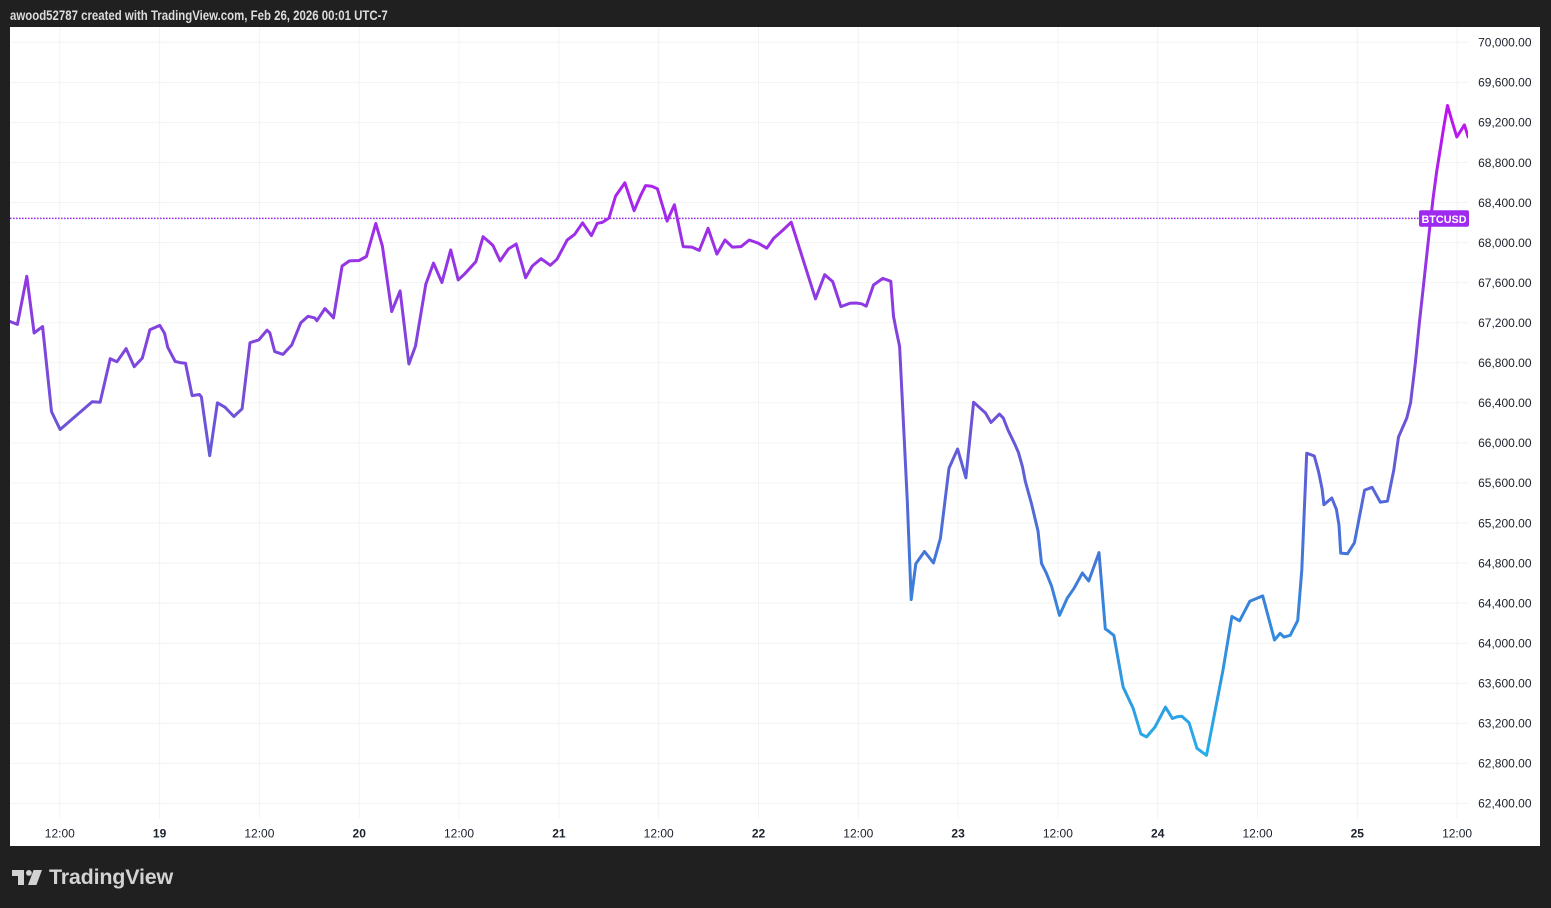  Describe the element at coordinates (1505, 804) in the screenshot. I see `svg-text: 62,400.00` at that location.